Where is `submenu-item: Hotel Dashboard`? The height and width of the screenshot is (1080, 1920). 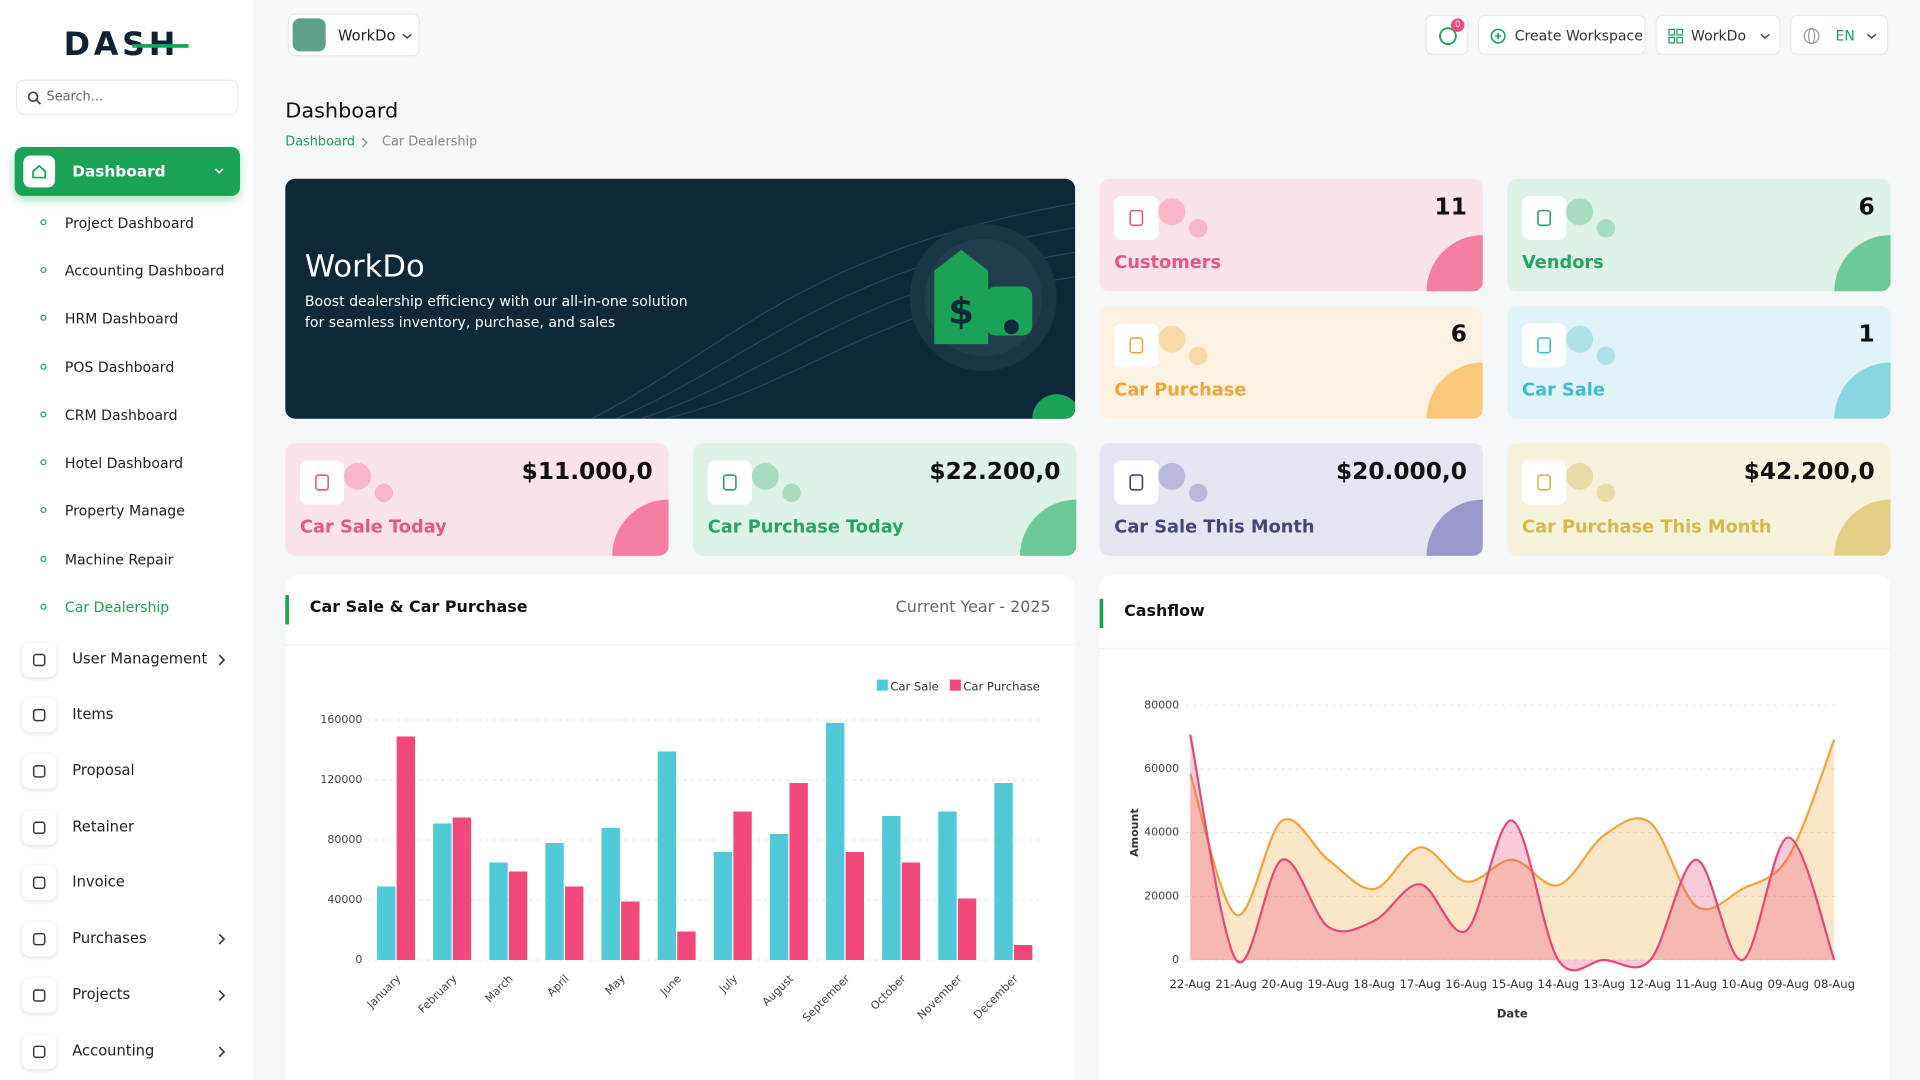 submenu-item: Hotel Dashboard is located at coordinates (141, 463).